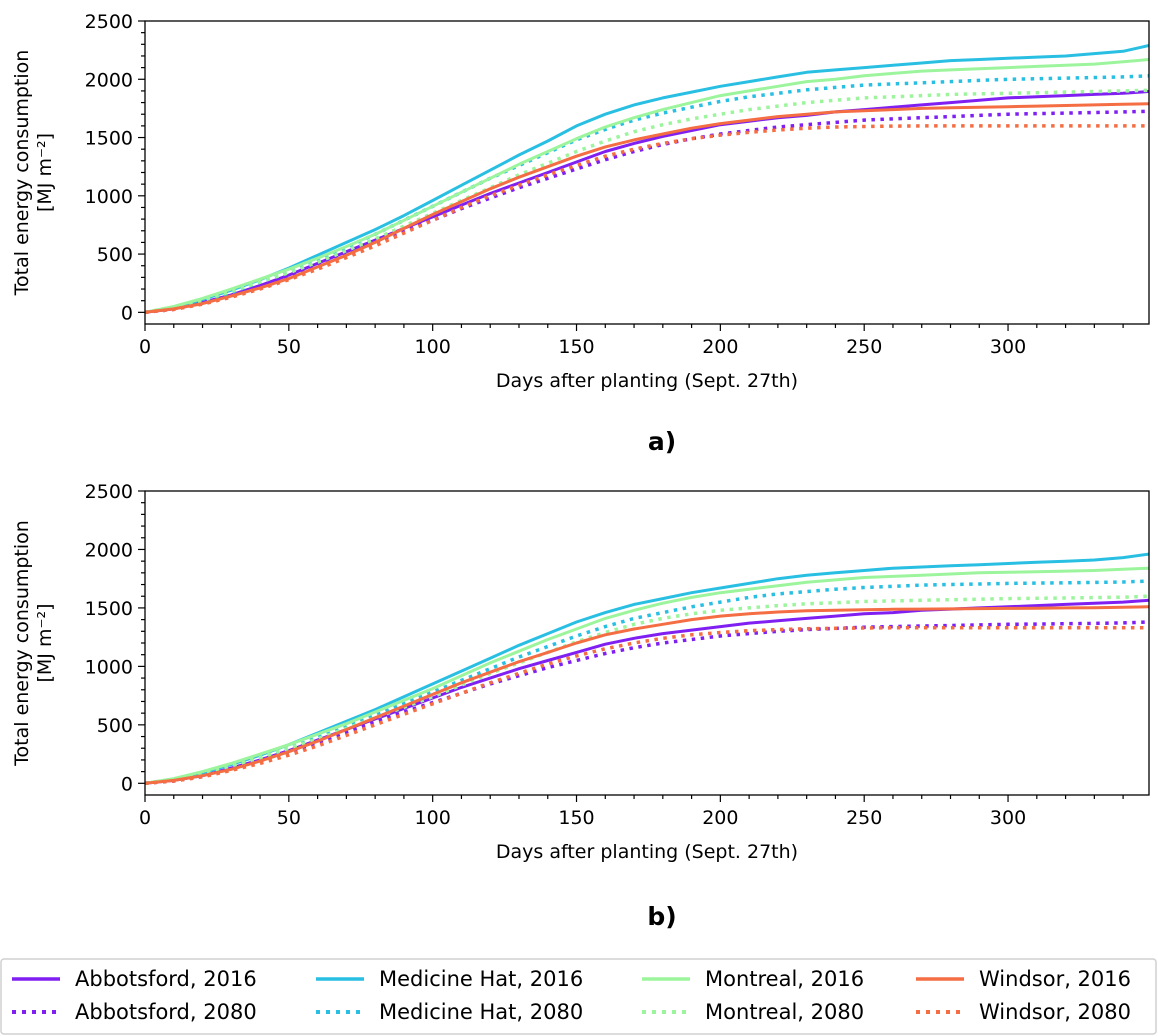  Describe the element at coordinates (784, 979) in the screenshot. I see `legend-entry-label: Montreal, 2016` at that location.